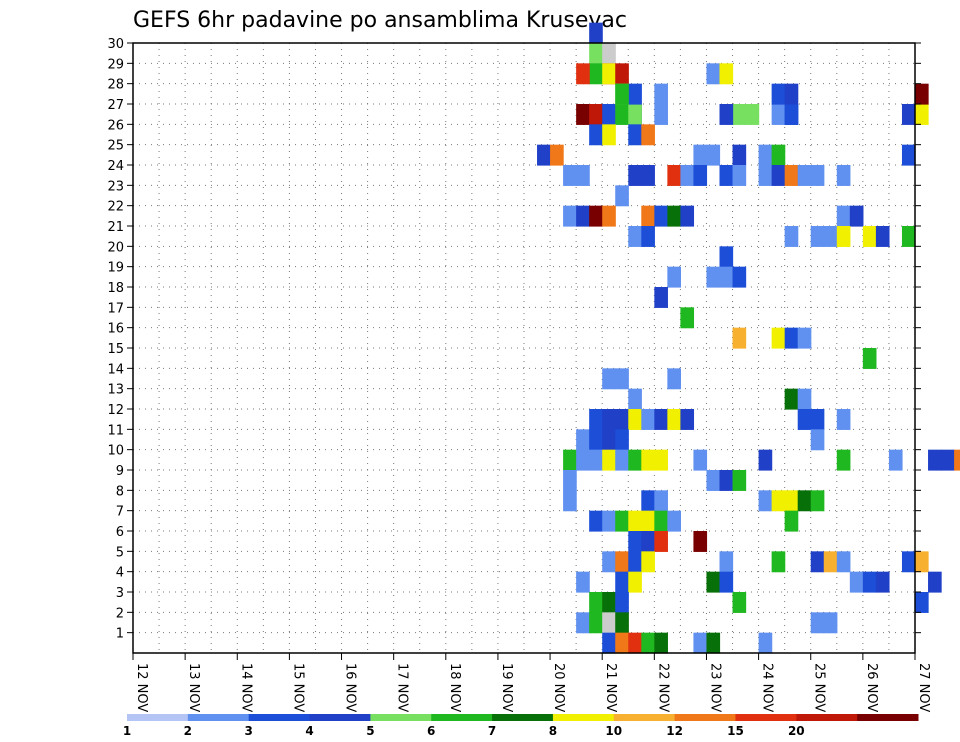  Describe the element at coordinates (309, 731) in the screenshot. I see `legend-label: 4` at that location.